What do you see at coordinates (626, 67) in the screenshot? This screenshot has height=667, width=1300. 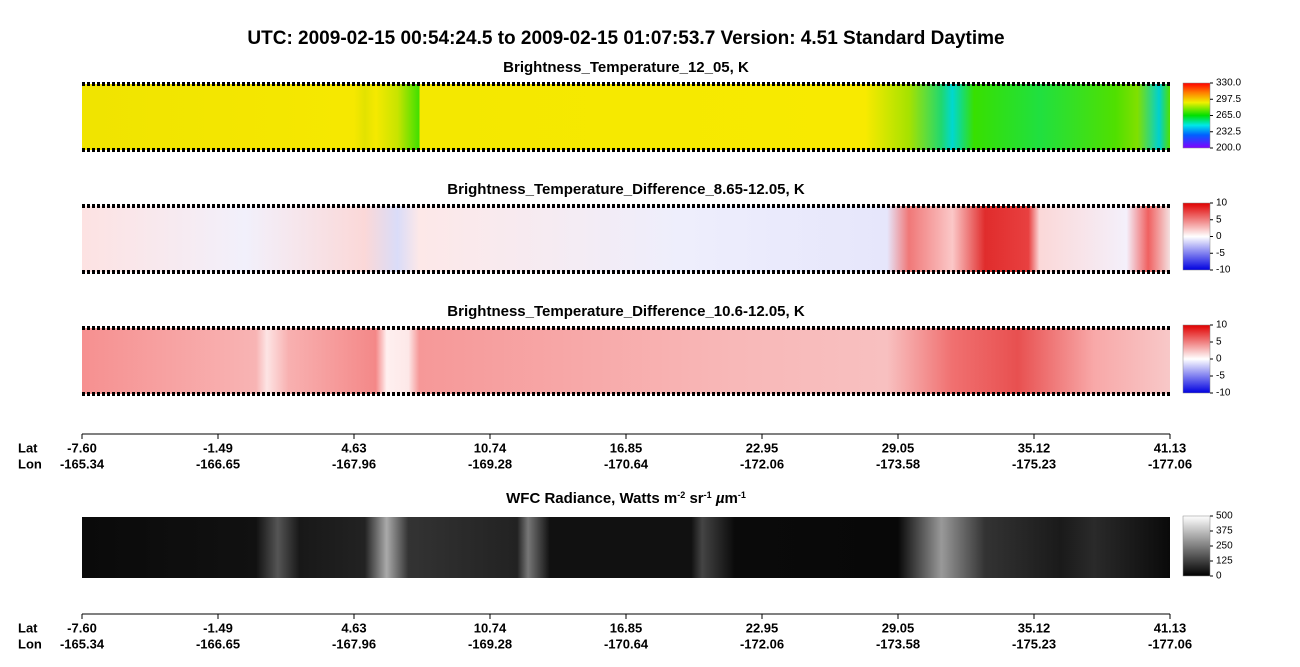 I see `panel-title: Brightness_Temperature_12_05, K` at bounding box center [626, 67].